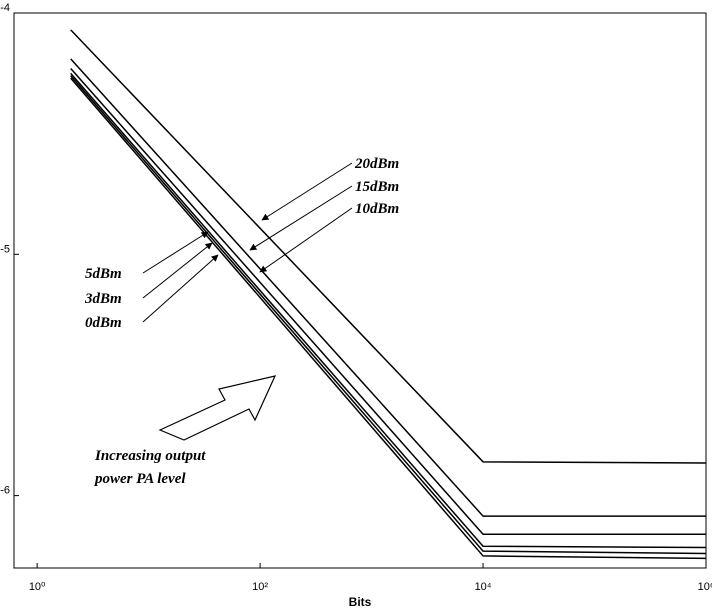 The width and height of the screenshot is (712, 611). Describe the element at coordinates (260, 587) in the screenshot. I see `x-tick-label: 10²` at that location.